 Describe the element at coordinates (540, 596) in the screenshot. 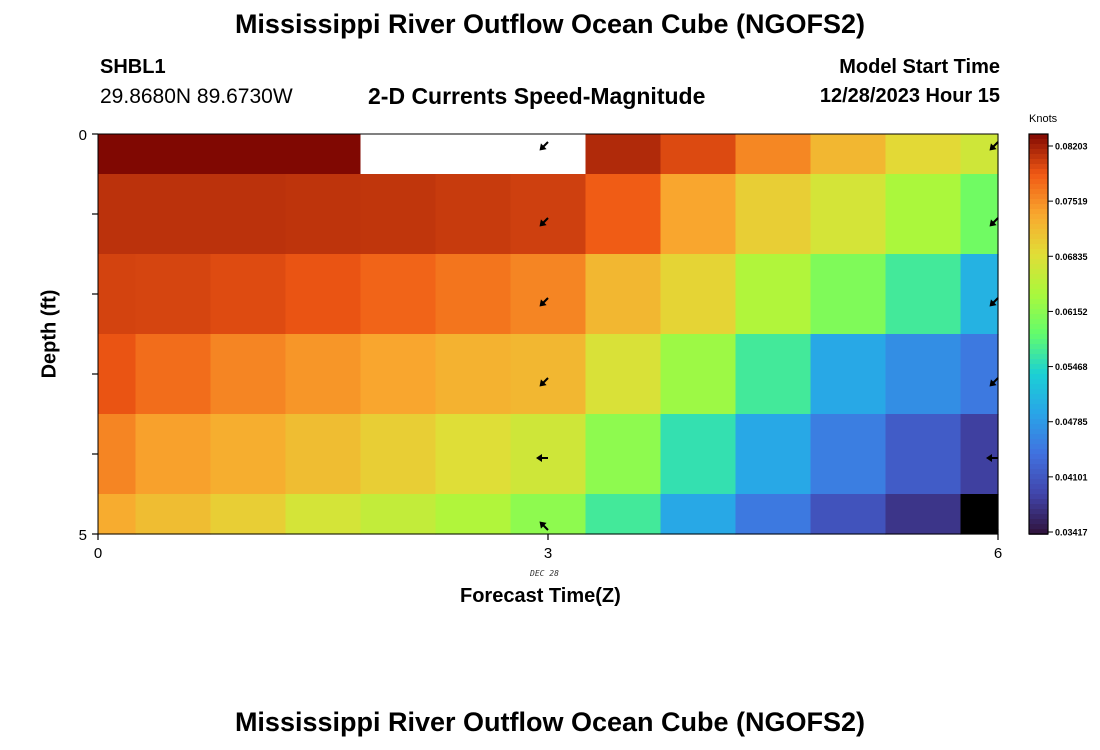

I see `x-axis-label: Forecast Time(Z)` at that location.